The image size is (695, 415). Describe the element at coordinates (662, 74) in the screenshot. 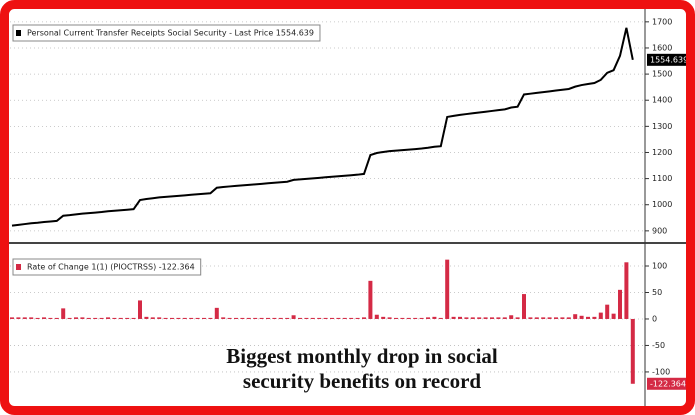

I see `y-tick-label: 1500` at that location.